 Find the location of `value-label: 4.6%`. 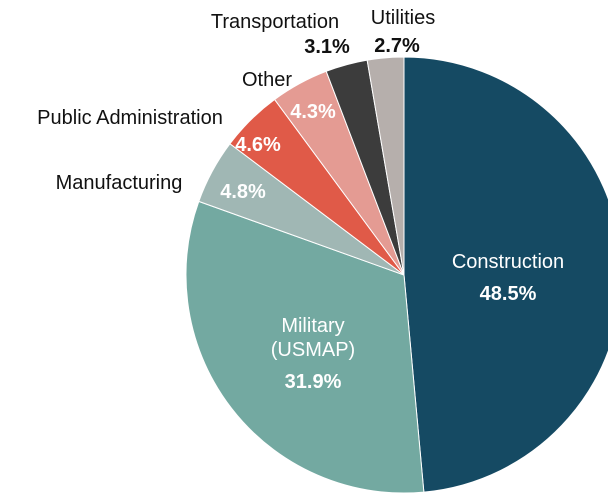

value-label: 4.6% is located at coordinates (258, 145).